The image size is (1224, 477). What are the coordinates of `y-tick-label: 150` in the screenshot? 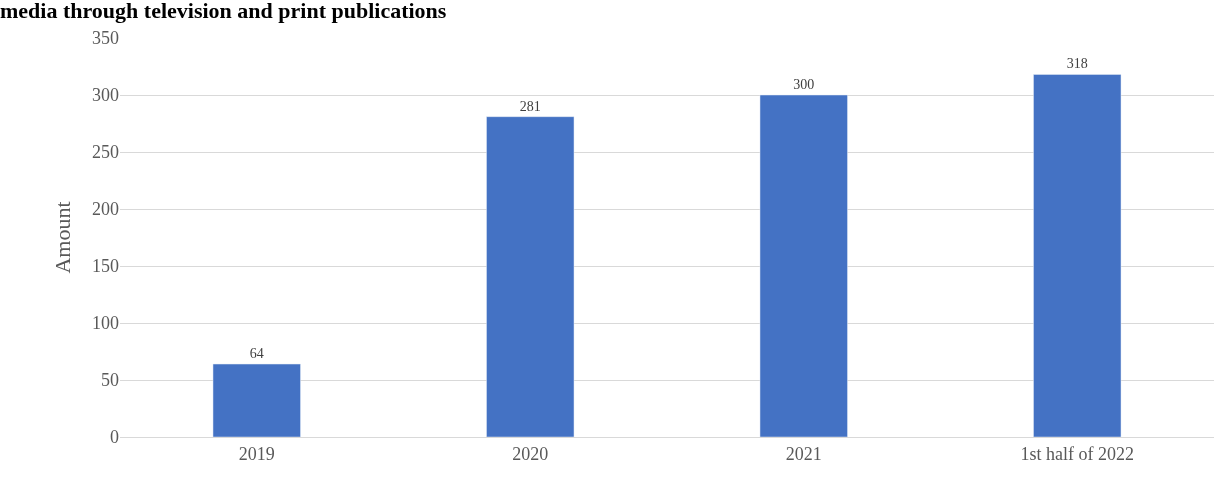 It's located at (105, 266).